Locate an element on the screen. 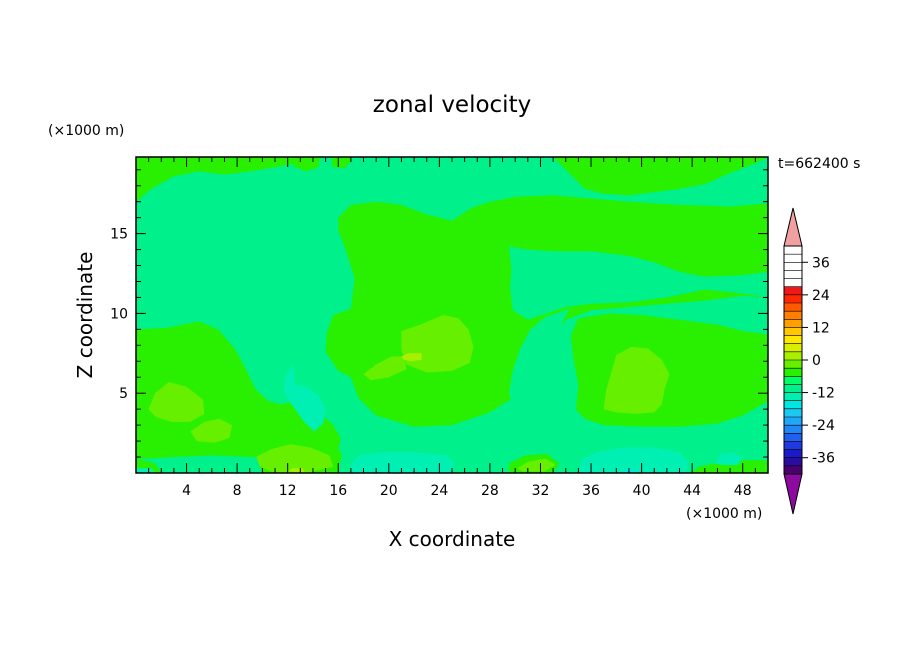 Image resolution: width=904 pixels, height=654 pixels. y-unit-label: (×1000 m) is located at coordinates (86, 131).